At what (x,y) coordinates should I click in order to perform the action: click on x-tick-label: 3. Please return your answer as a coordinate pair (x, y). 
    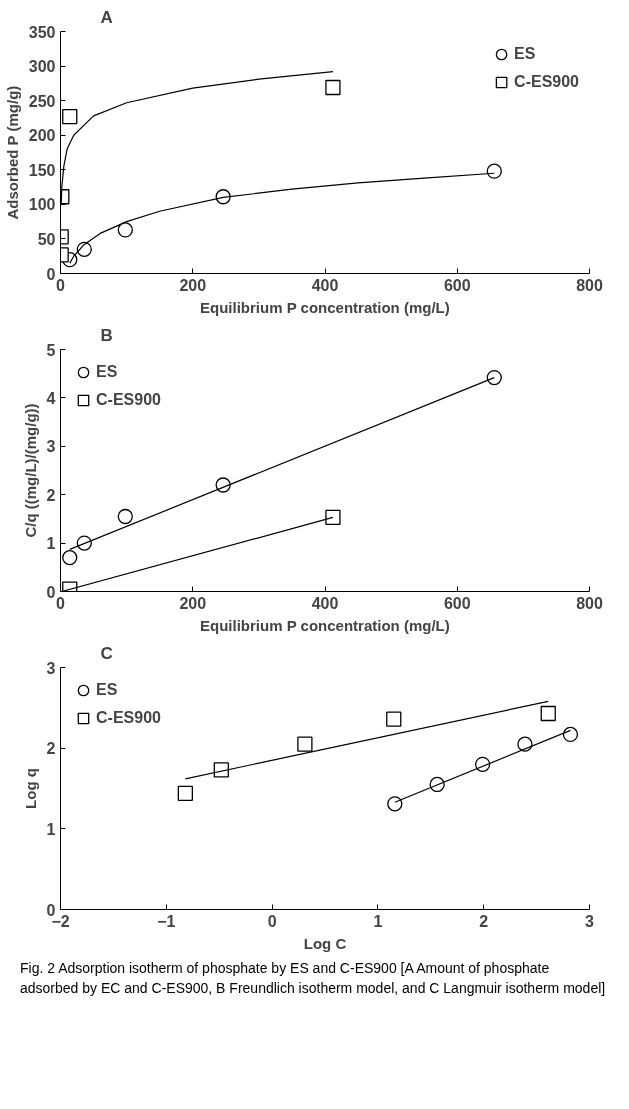
    Looking at the image, I should click on (590, 921).